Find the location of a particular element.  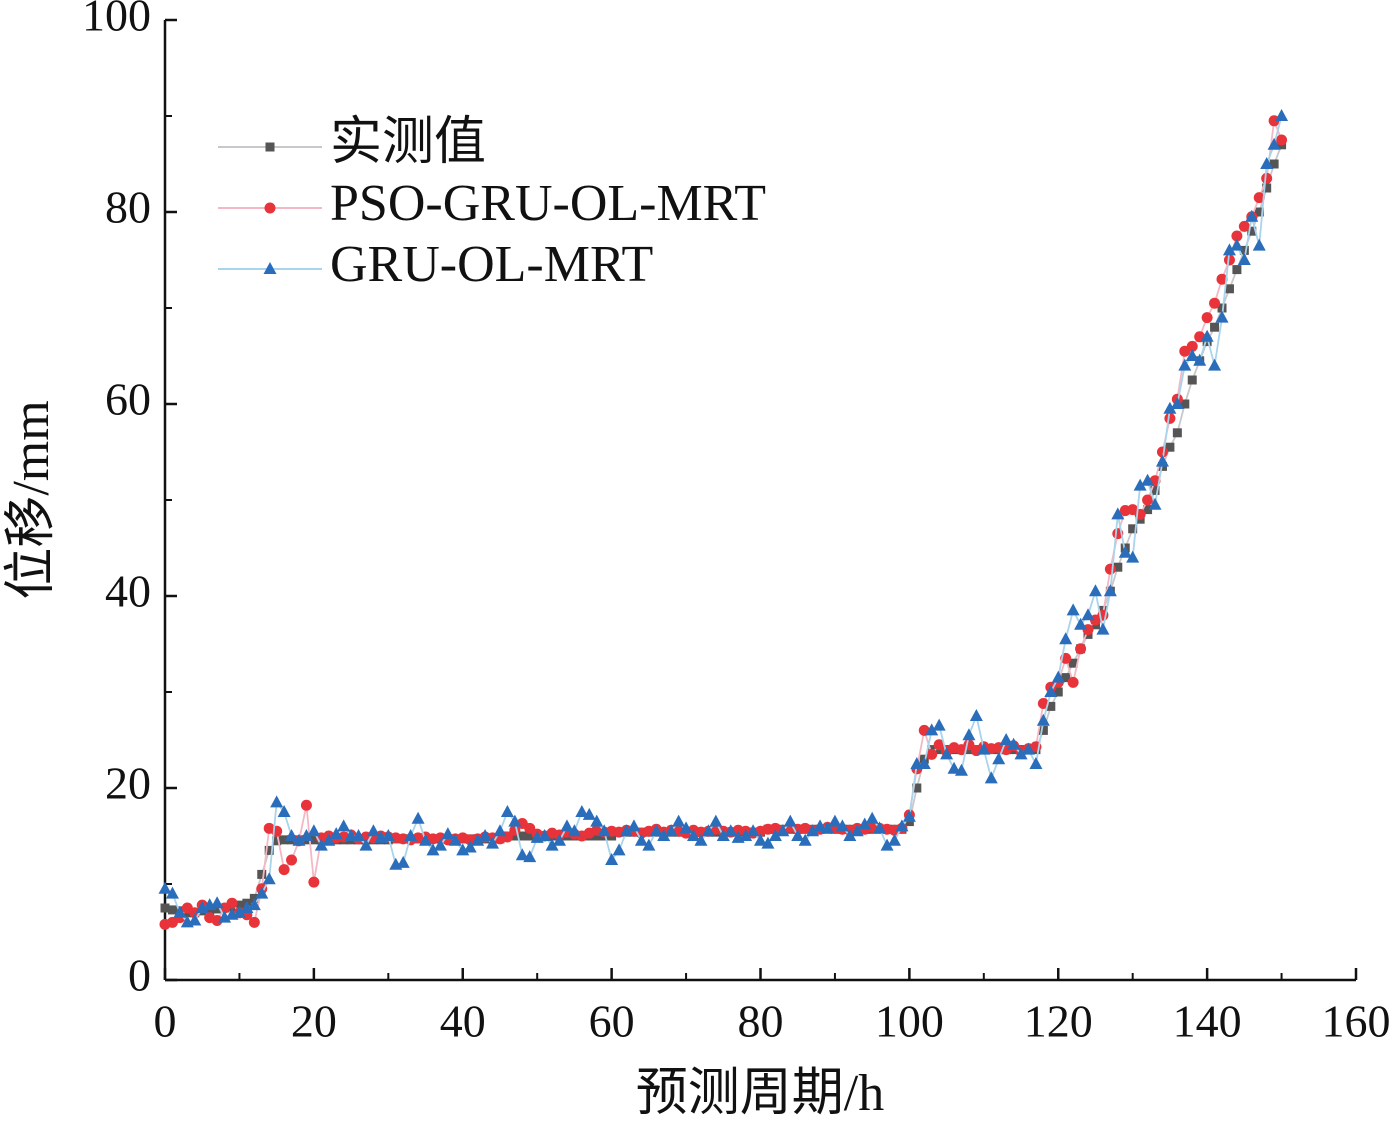

x-tick-label: 60 is located at coordinates (612, 1021).